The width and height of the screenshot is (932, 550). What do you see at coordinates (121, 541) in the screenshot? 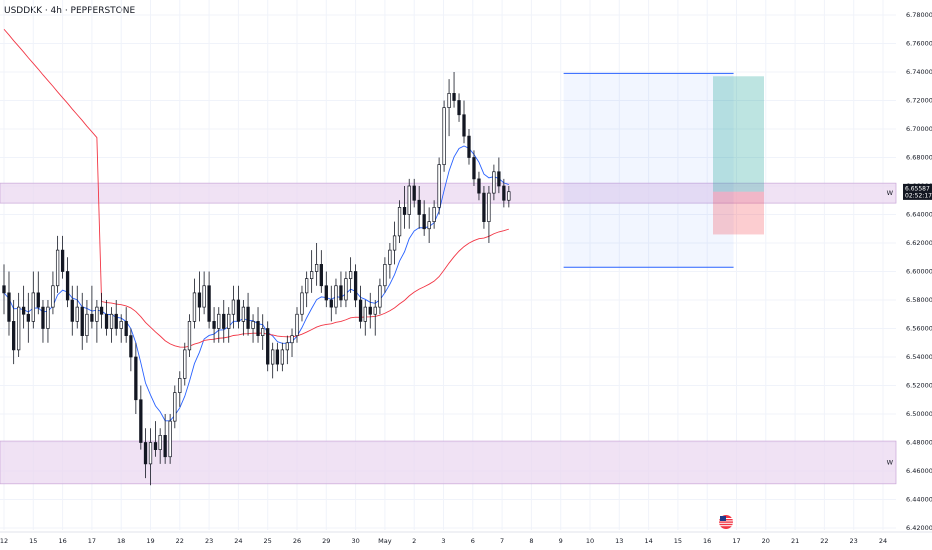
I see `time-tick-label: 18` at bounding box center [121, 541].